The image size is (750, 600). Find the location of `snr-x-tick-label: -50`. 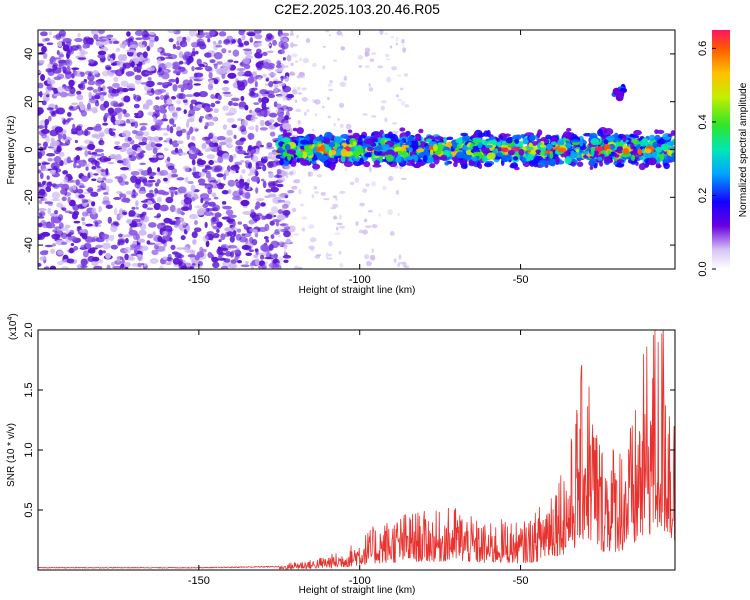

snr-x-tick-label: -50 is located at coordinates (521, 581).